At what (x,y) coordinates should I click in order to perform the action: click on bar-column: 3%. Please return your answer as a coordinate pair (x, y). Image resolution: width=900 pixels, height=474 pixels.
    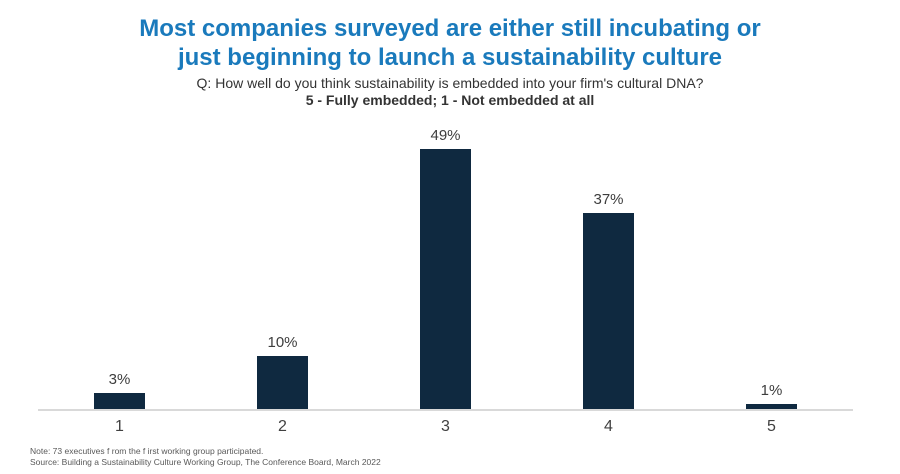
    Looking at the image, I should click on (119, 390).